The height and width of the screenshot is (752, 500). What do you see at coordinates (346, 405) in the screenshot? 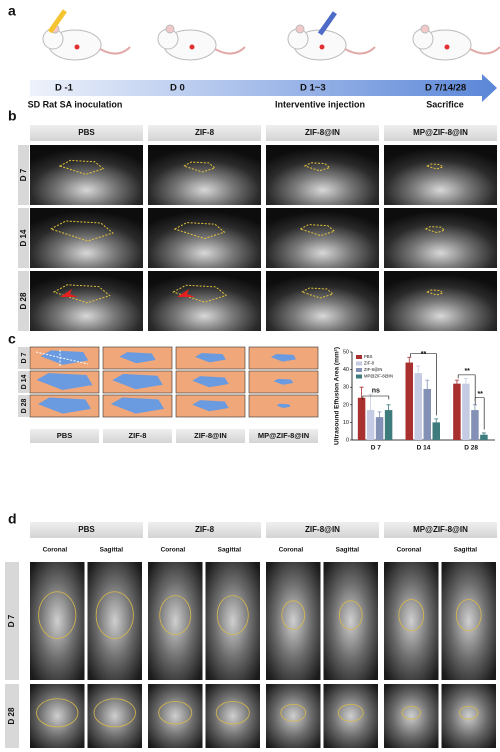
I see `y-tick-label: 20` at bounding box center [346, 405].